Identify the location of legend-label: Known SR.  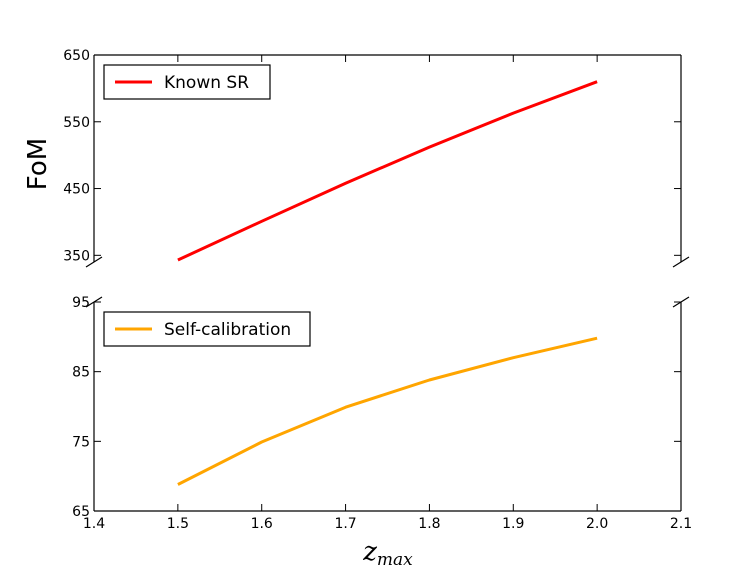
(206, 83).